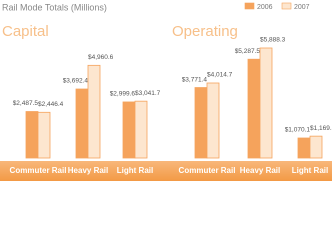  Describe the element at coordinates (101, 57) in the screenshot. I see `value-label: $4,960.6` at that location.